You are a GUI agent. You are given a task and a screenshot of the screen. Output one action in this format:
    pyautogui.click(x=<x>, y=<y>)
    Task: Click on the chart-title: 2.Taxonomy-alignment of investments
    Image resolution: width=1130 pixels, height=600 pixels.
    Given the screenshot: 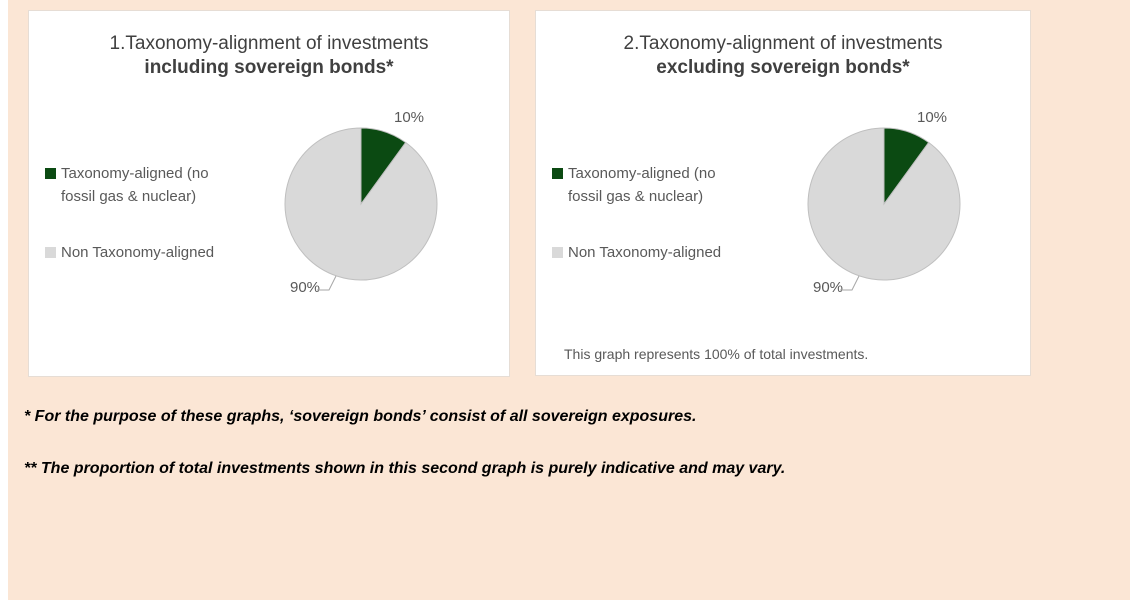 What is the action you would take?
    pyautogui.click(x=783, y=43)
    